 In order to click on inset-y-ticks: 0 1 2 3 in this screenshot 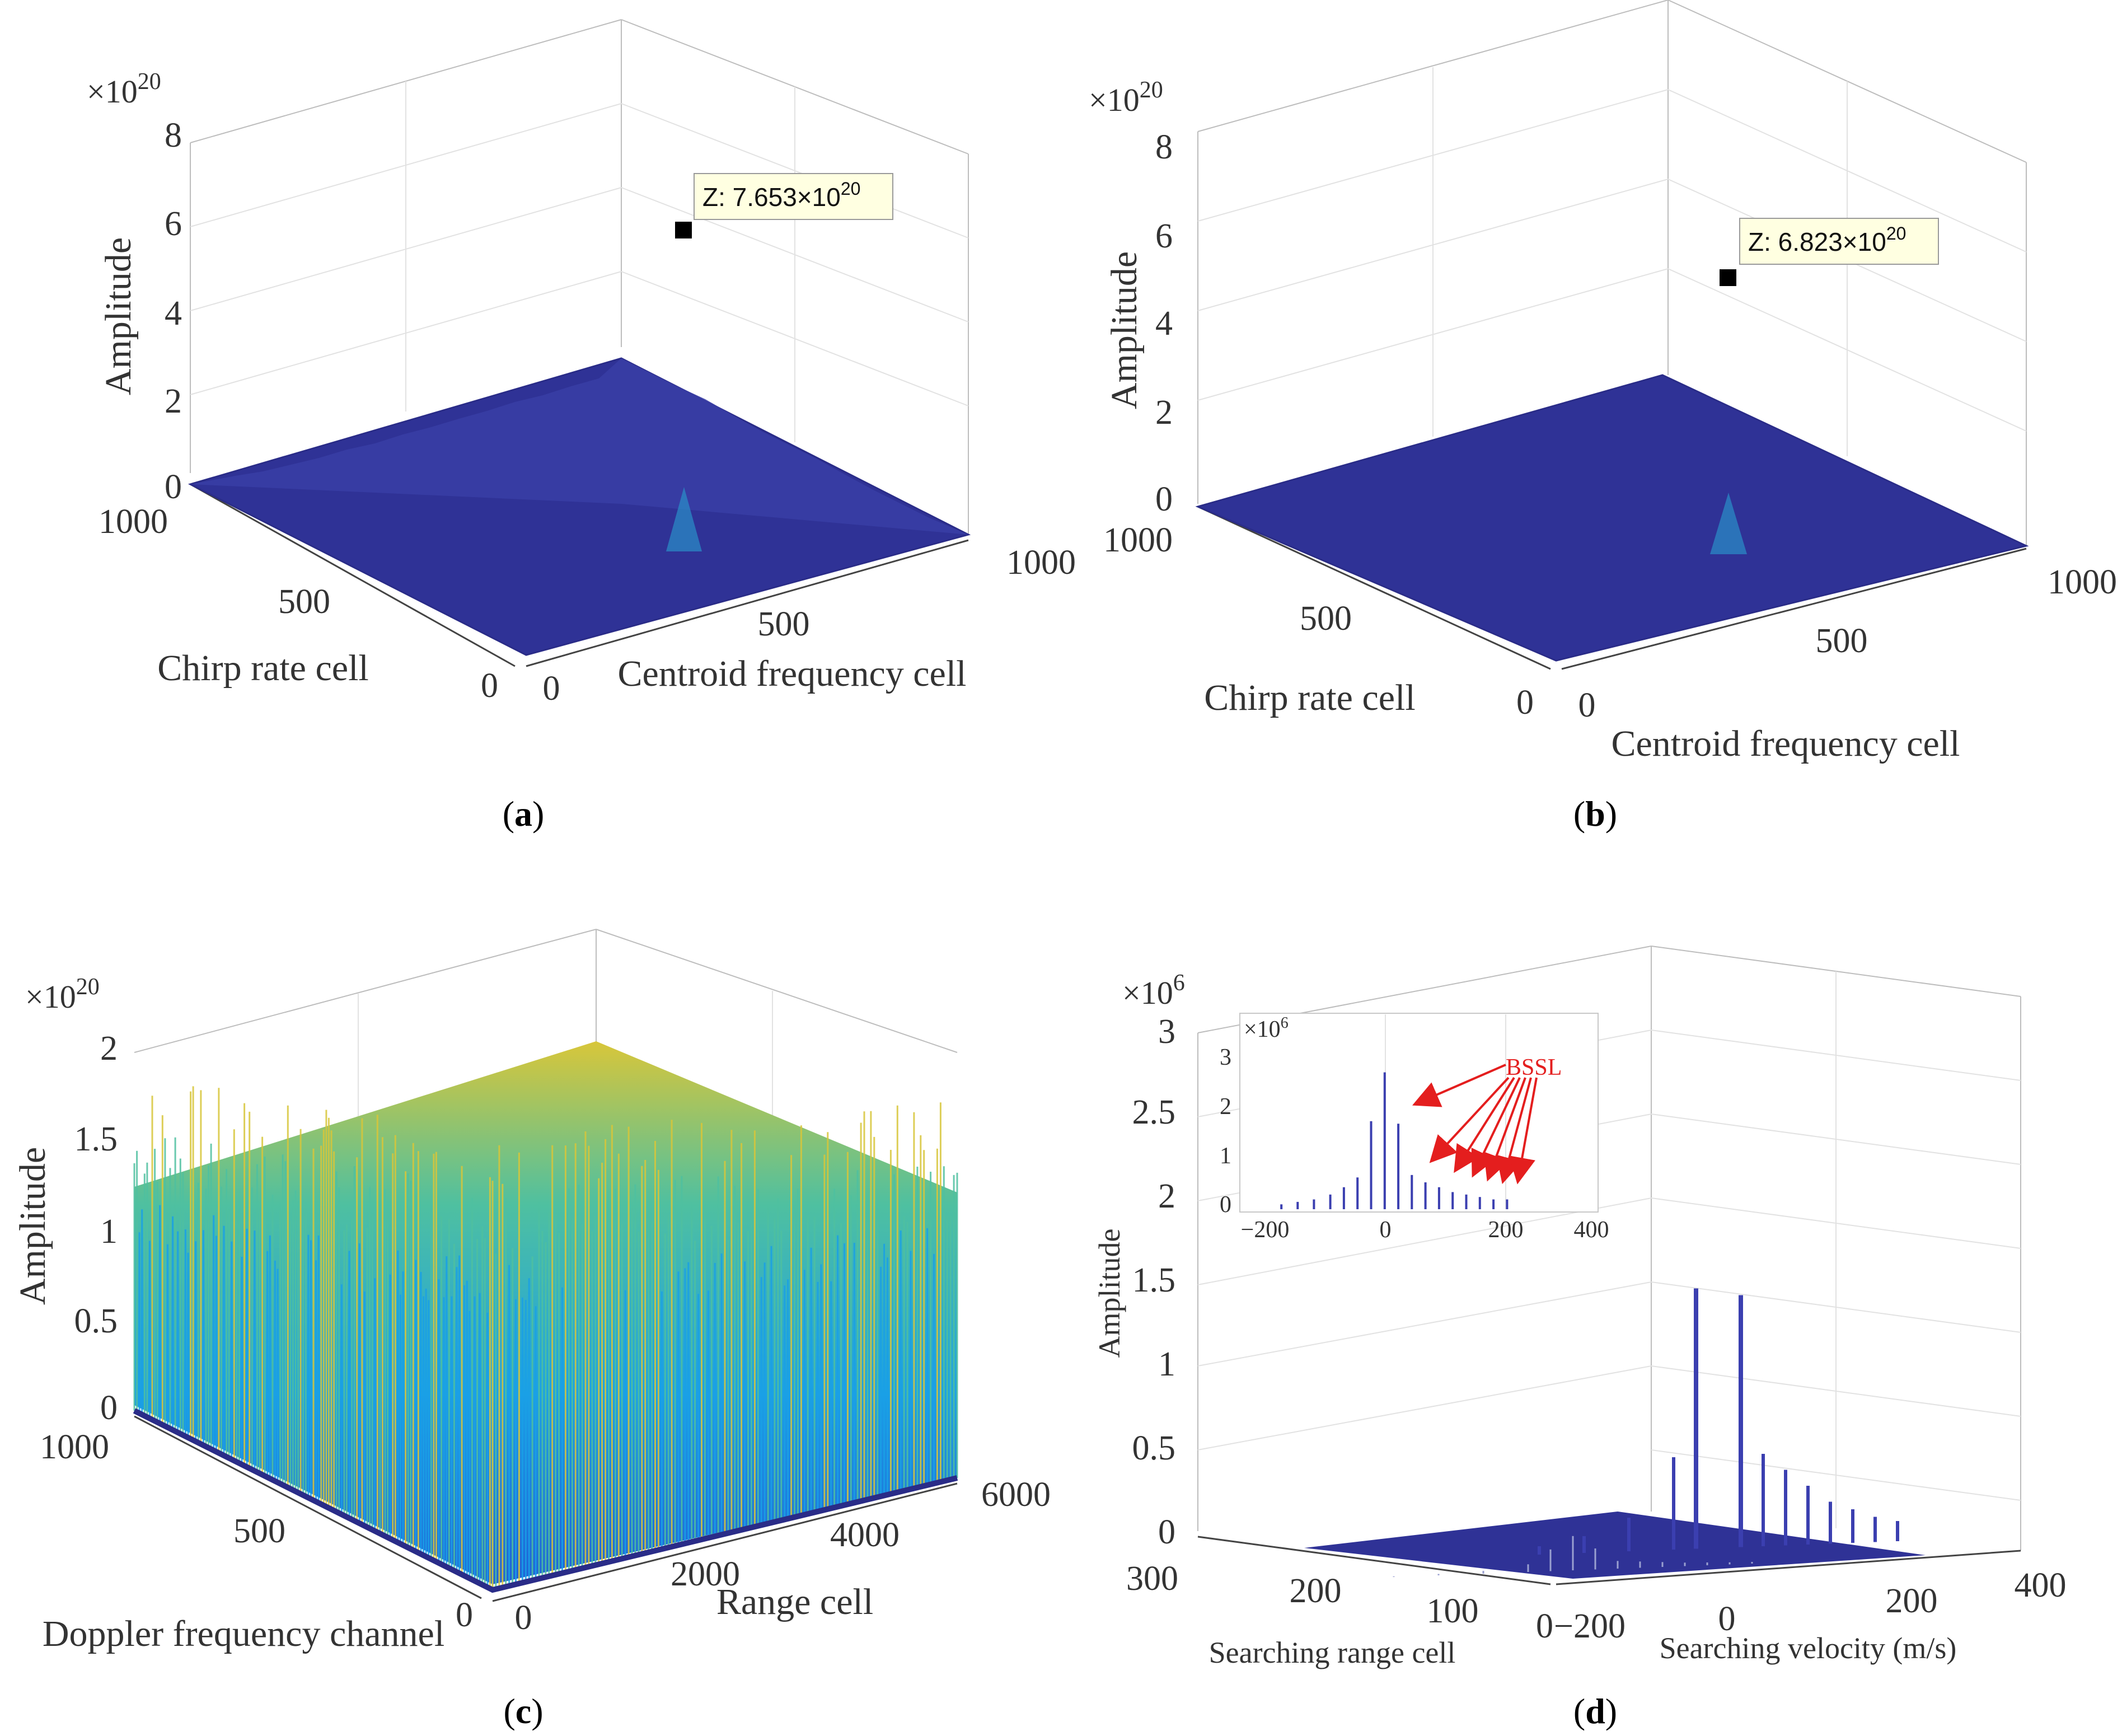, I will do `click(1225, 1131)`.